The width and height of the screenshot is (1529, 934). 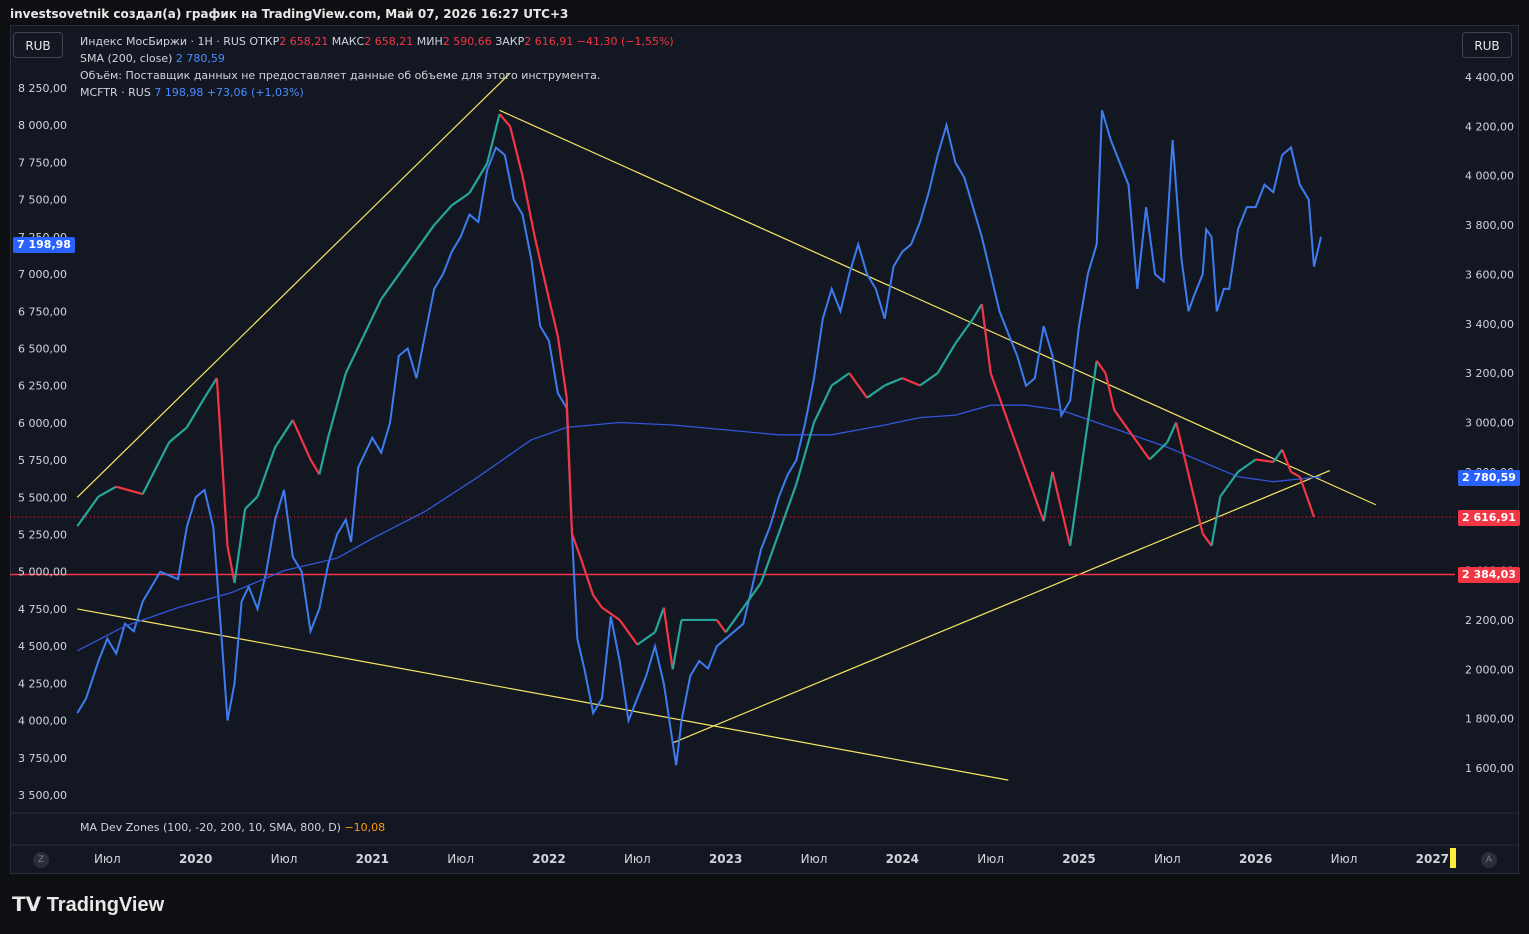 I want to click on time-axis-tick: 2023, so click(x=725, y=859).